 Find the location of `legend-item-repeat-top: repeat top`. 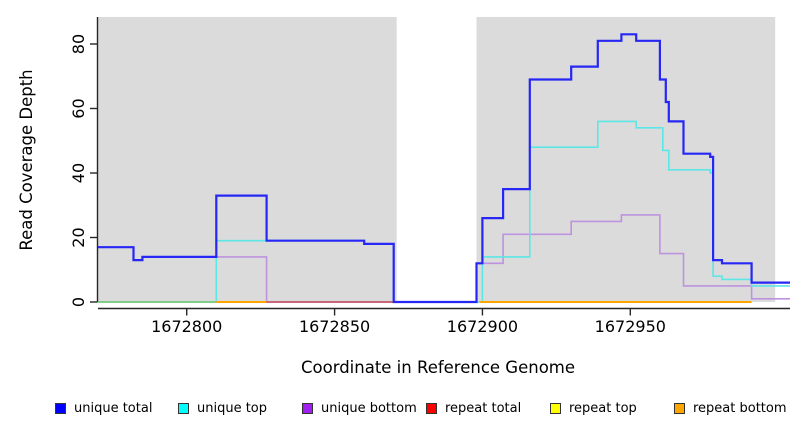

legend-item-repeat-top: repeat top is located at coordinates (593, 408).